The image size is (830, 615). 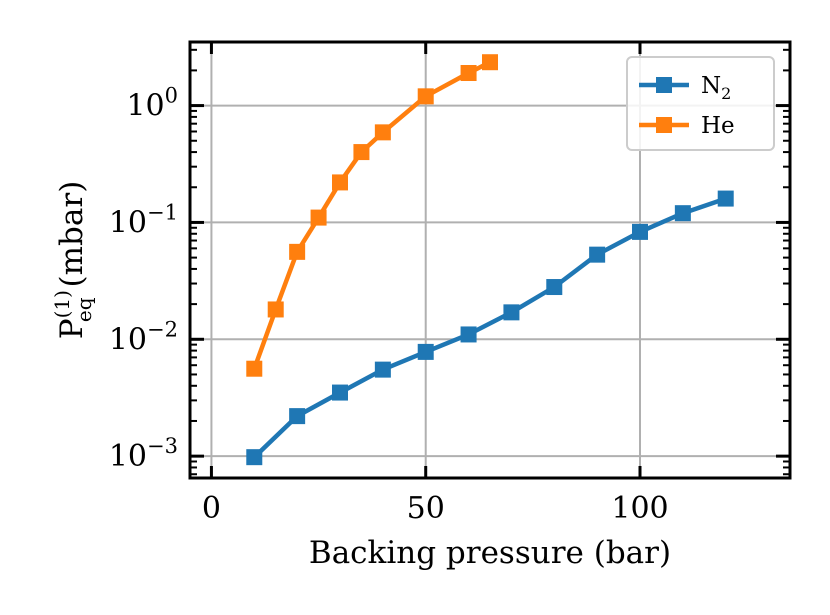 What do you see at coordinates (211, 508) in the screenshot?
I see `x-tick-label: 0` at bounding box center [211, 508].